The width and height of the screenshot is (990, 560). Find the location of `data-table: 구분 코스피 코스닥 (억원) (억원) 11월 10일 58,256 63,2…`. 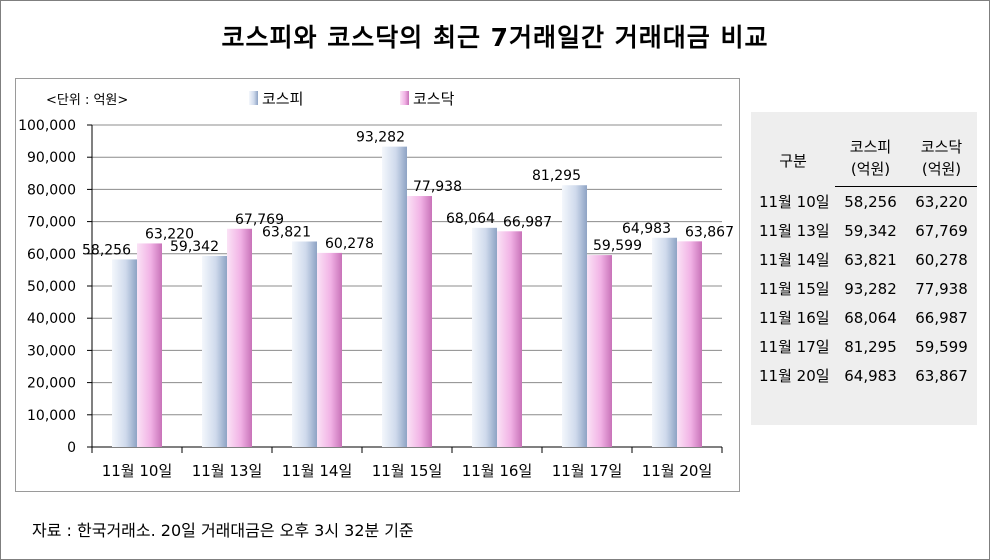

data-table: 구분 코스피 코스닥 (억원) (억원) 11월 10일 58,256 63,2… is located at coordinates (864, 268).